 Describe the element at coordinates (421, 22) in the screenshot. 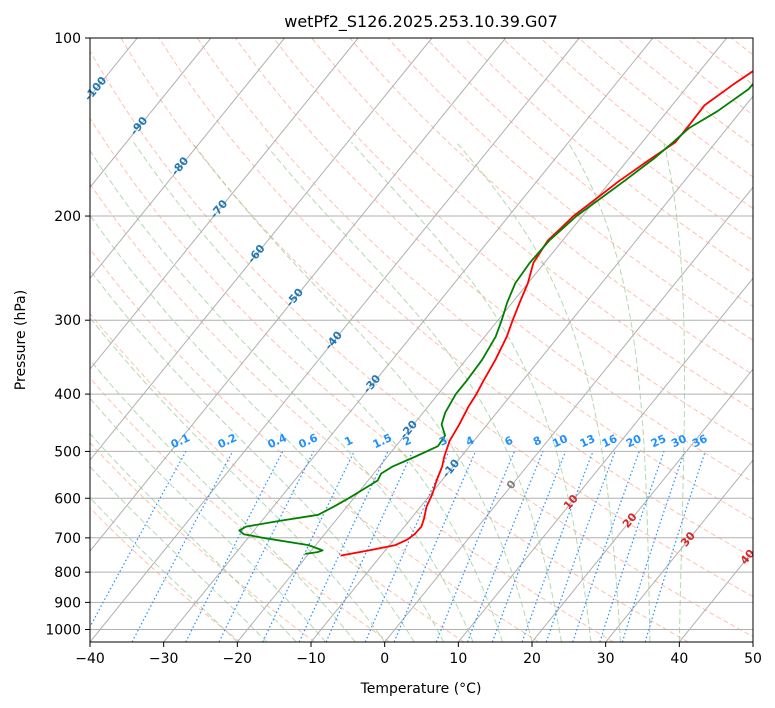

I see `chart-title: wetPf2_S126.2025.253.10.39.G07` at that location.